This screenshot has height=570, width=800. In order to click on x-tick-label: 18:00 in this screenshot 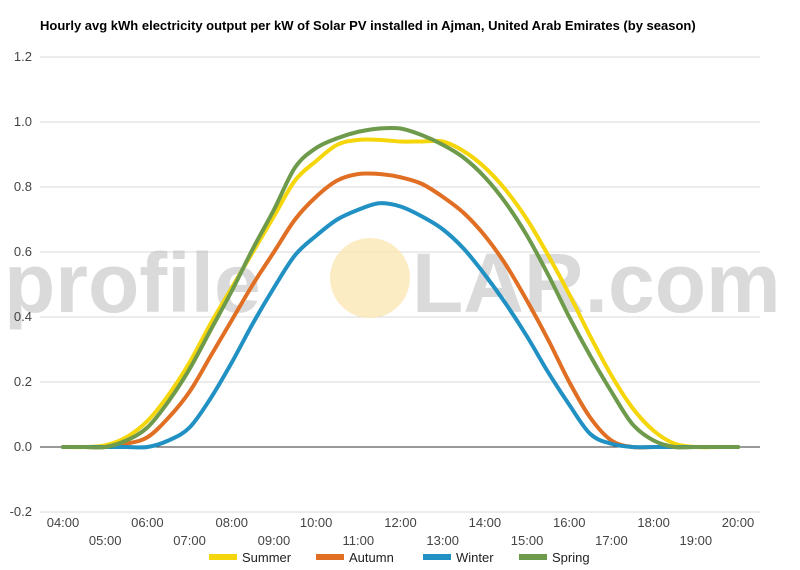, I will do `click(653, 522)`.